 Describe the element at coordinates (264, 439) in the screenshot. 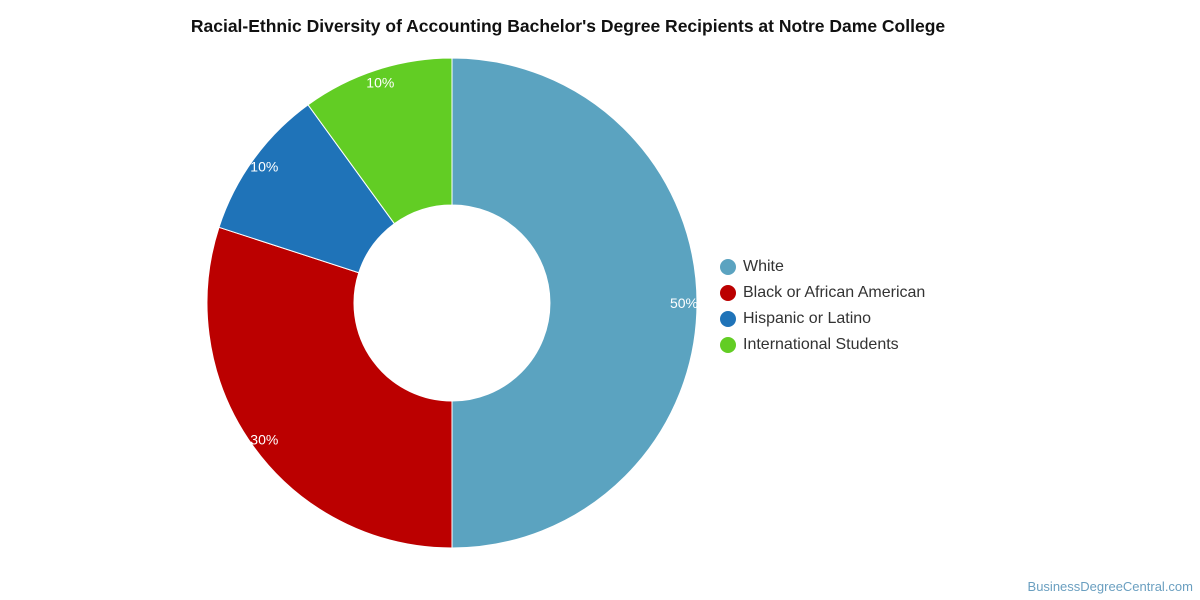

I see `slice-label-black-or-african-american: 30%` at that location.